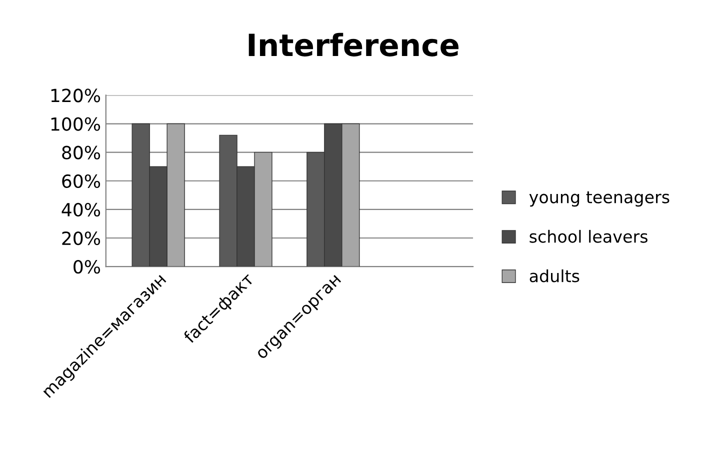 The image size is (706, 476). Describe the element at coordinates (81, 181) in the screenshot. I see `y-tick-label: 60%` at that location.